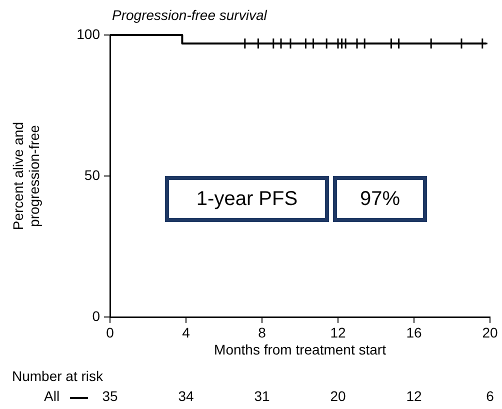 The width and height of the screenshot is (502, 409). I want to click on y-tick-label: 50, so click(92, 174).